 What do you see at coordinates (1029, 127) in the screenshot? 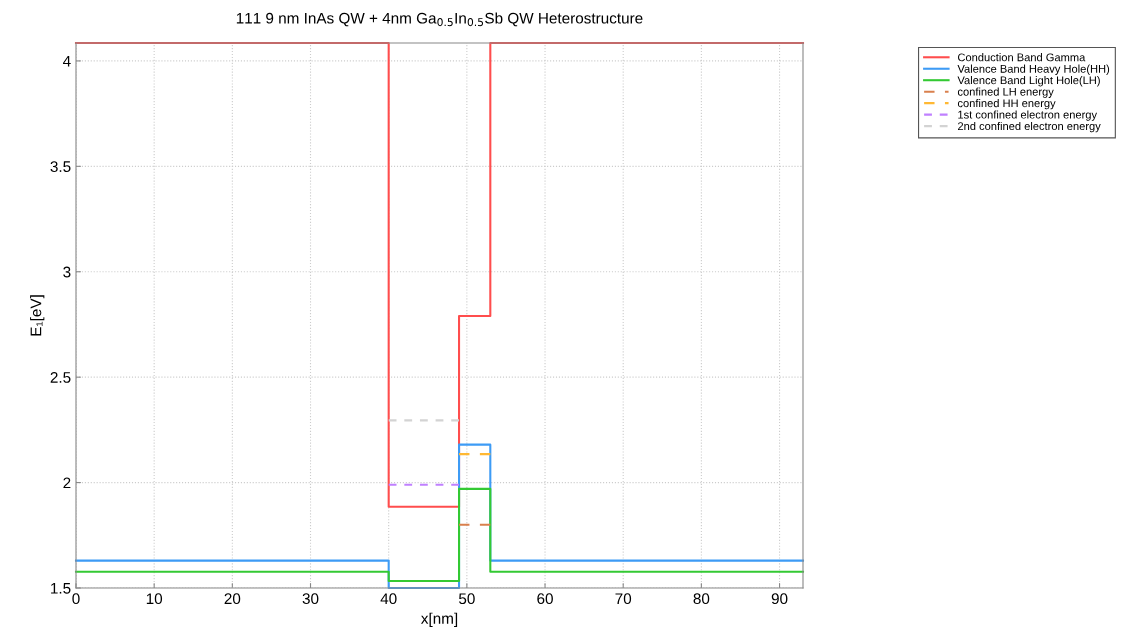
I see `legend-label: 2nd confined electron energy` at bounding box center [1029, 127].